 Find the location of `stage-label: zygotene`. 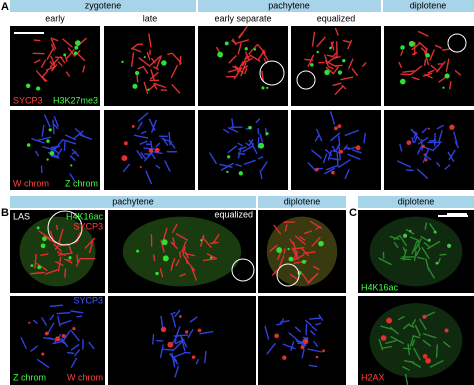

stage-label: zygotene is located at coordinates (103, 5).